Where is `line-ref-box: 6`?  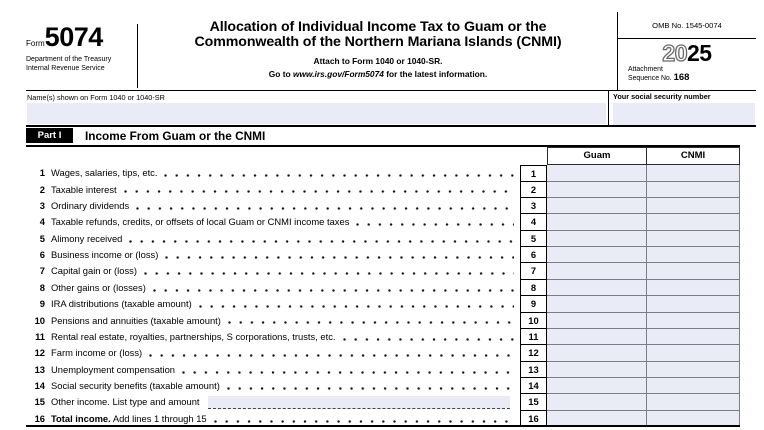
line-ref-box: 6 is located at coordinates (533, 255).